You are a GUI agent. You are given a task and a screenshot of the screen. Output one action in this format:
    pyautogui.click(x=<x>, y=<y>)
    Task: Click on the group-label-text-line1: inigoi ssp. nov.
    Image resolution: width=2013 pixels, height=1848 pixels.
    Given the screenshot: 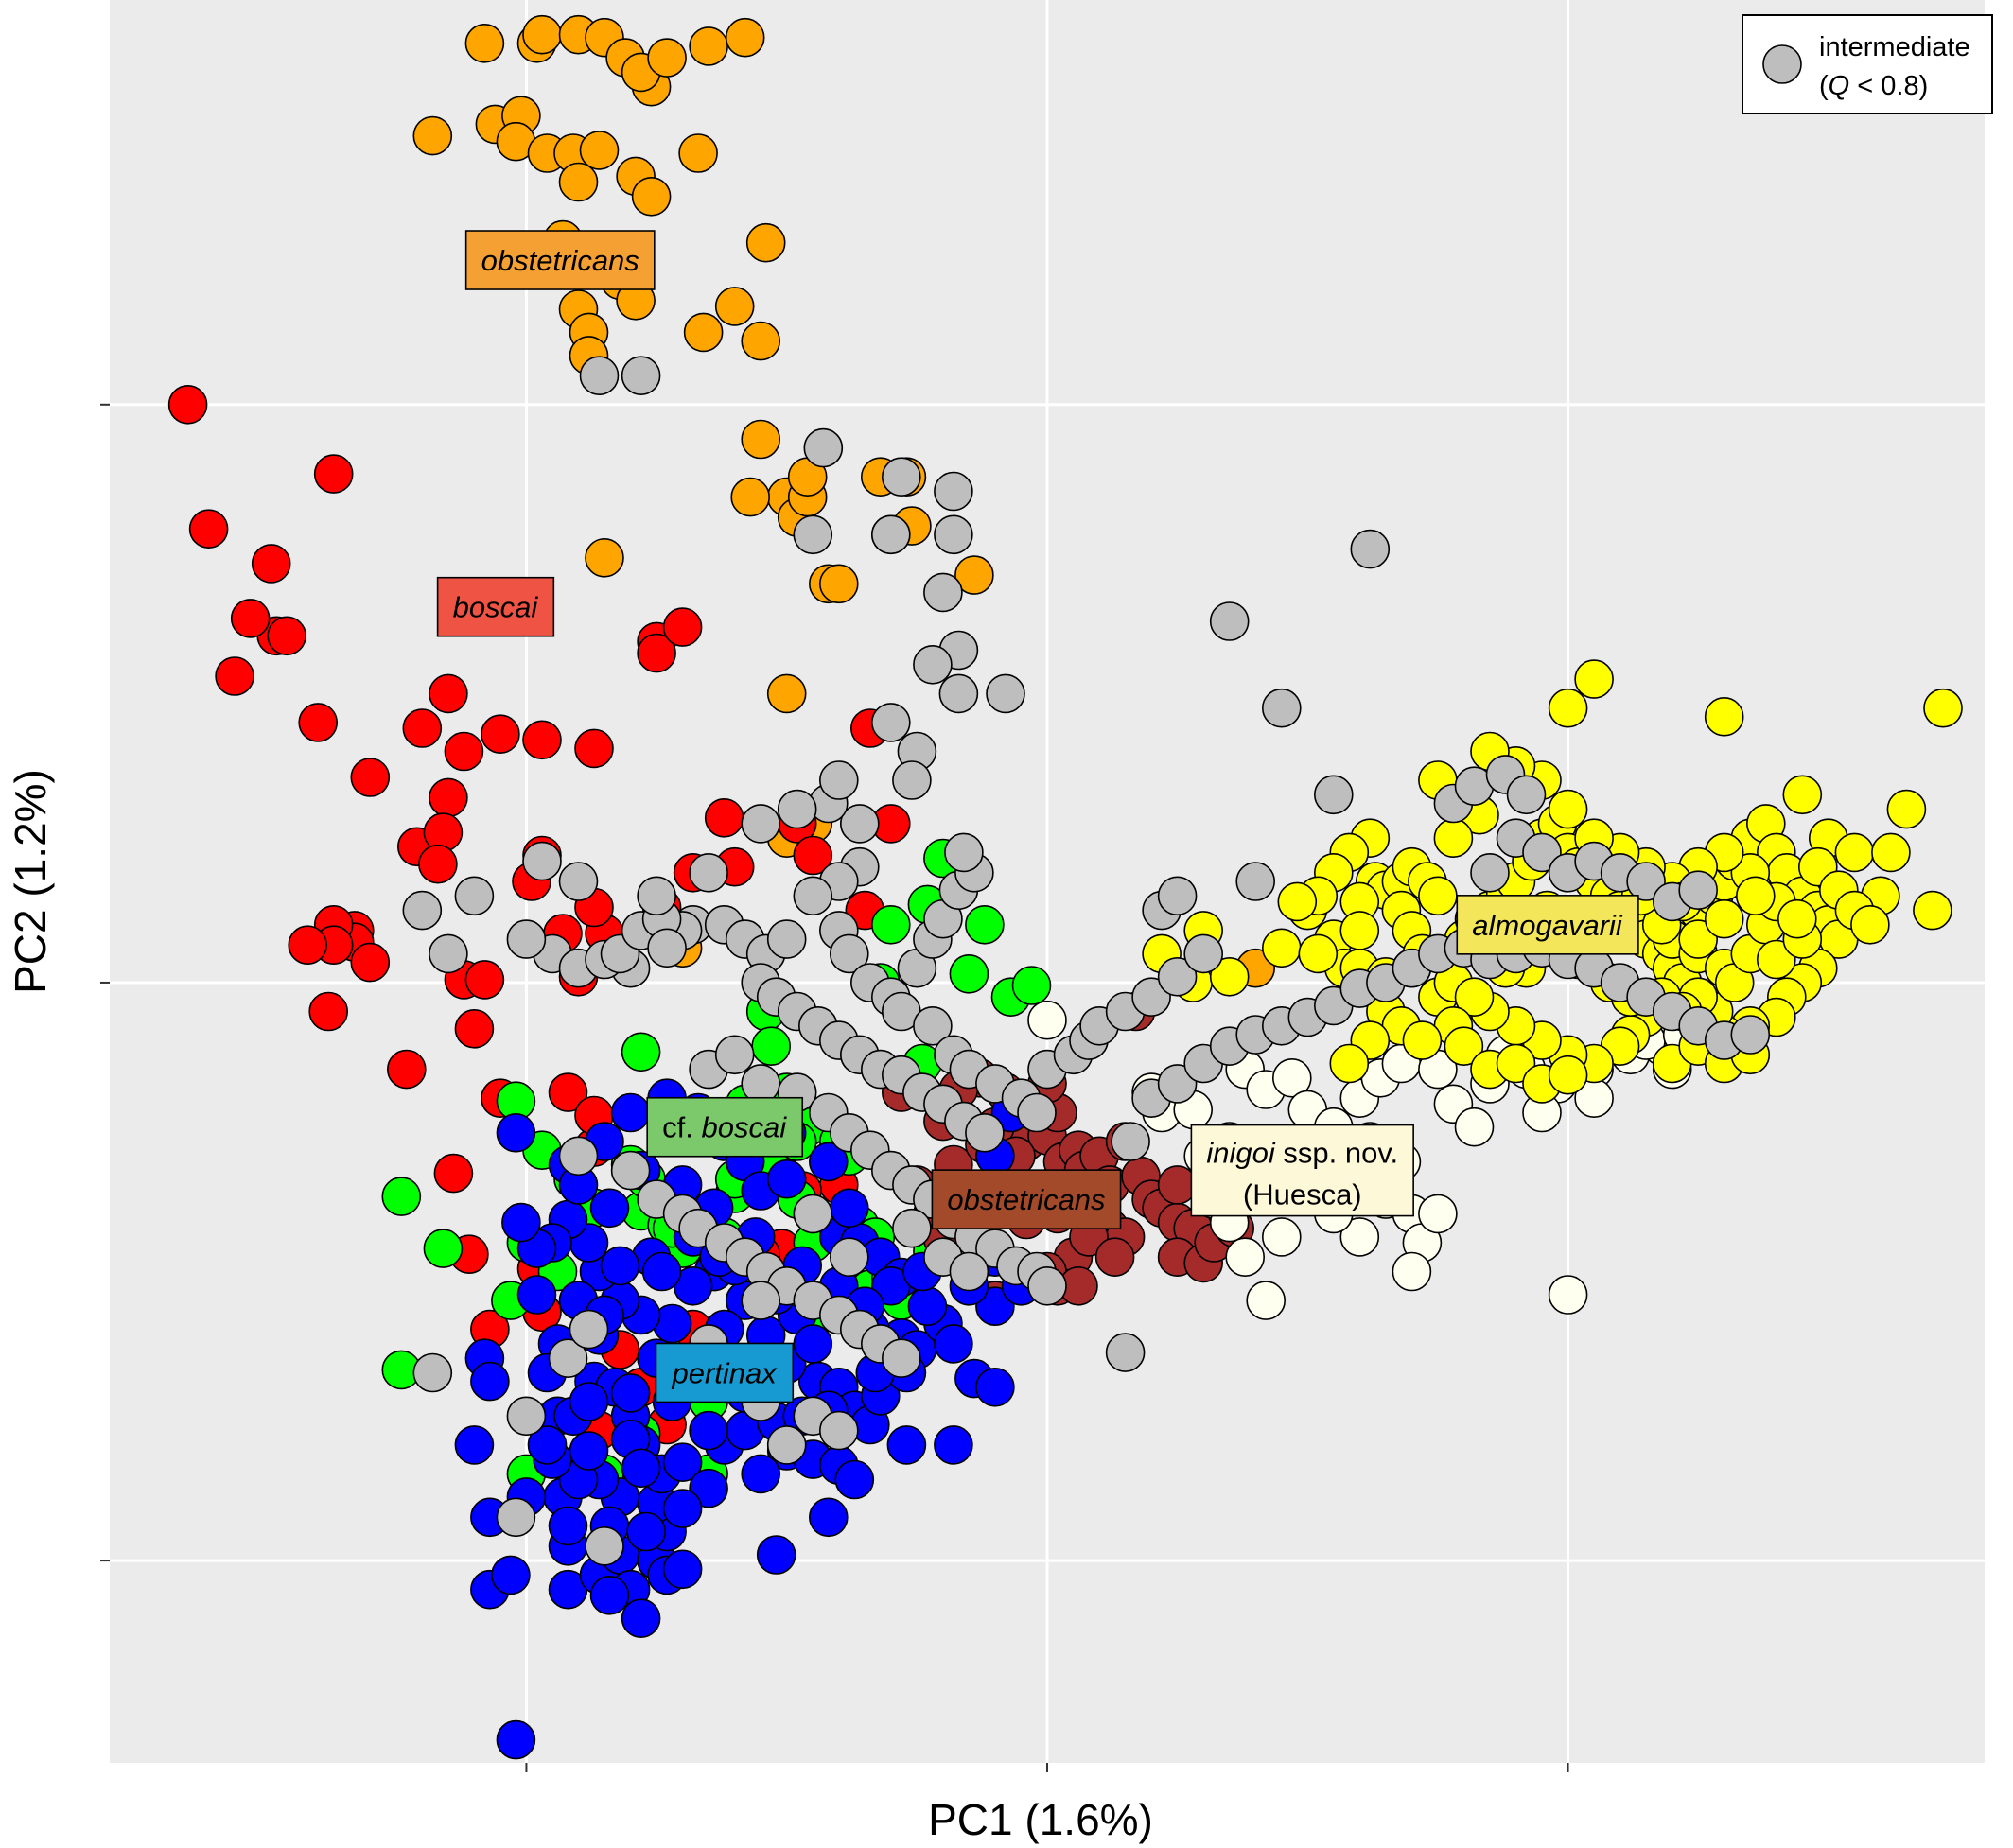 What is the action you would take?
    pyautogui.click(x=1302, y=1153)
    